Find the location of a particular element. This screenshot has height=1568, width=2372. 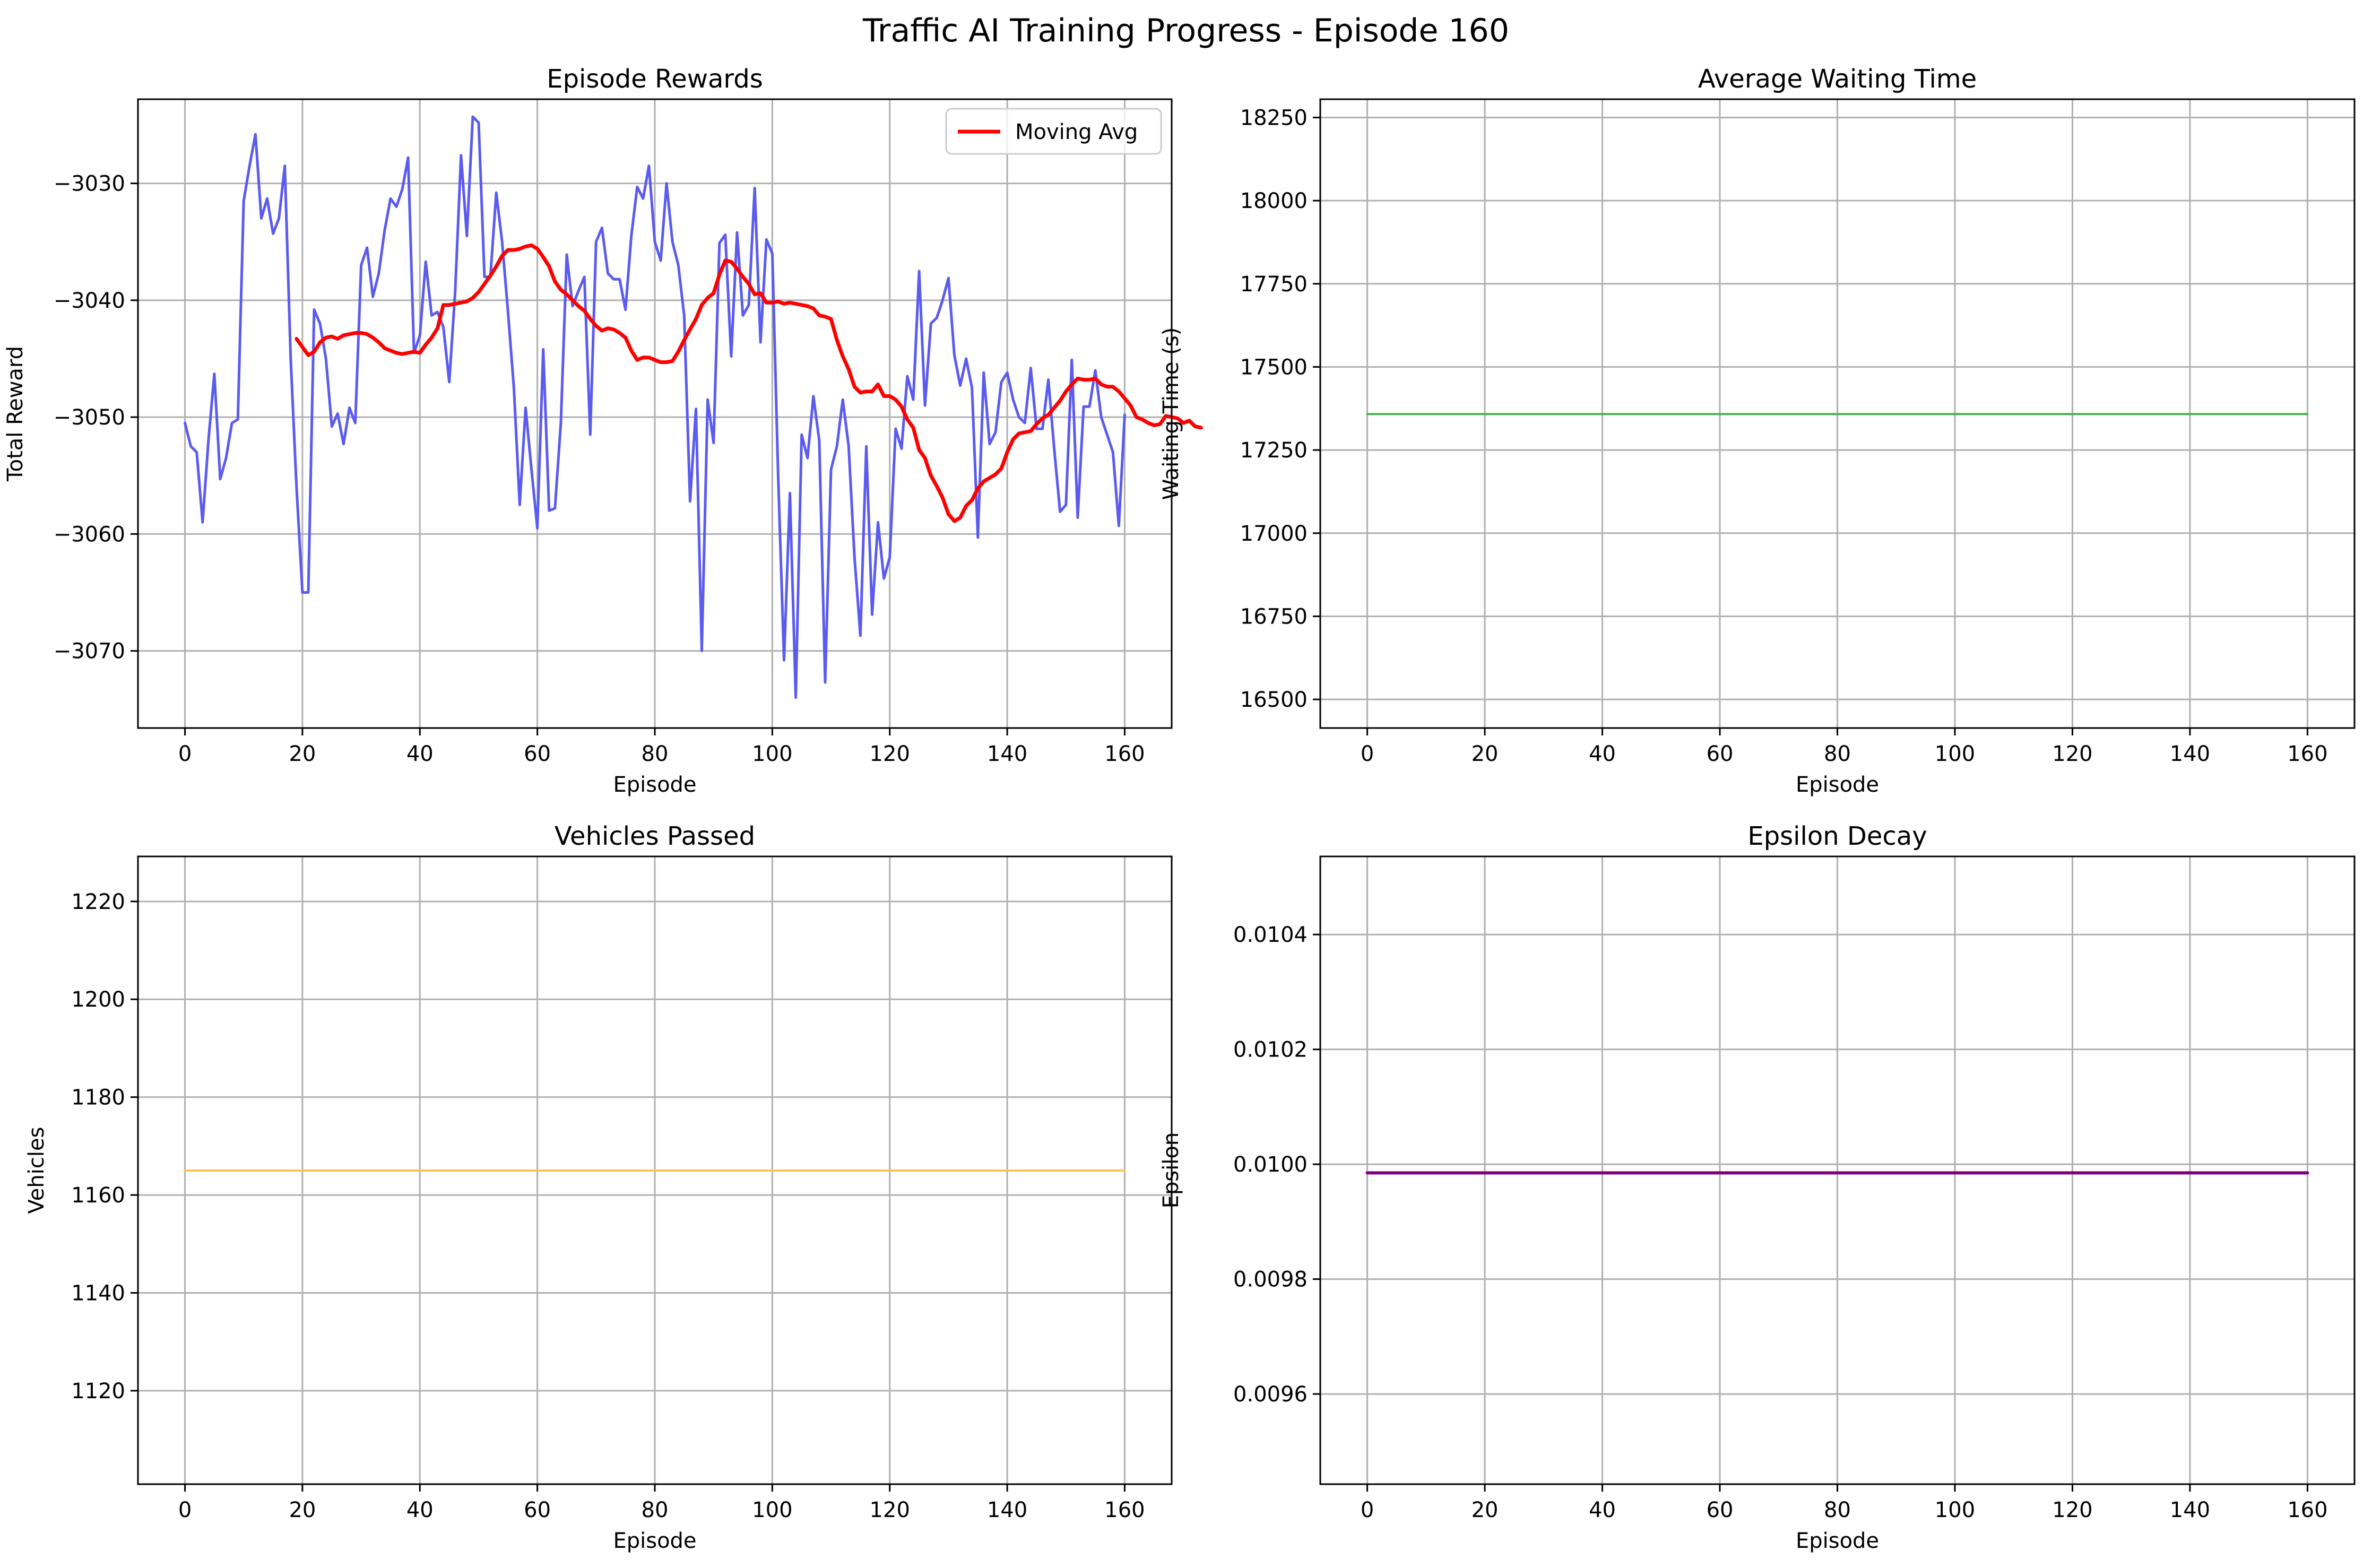

series-line-moving-avg is located at coordinates (749, 383).